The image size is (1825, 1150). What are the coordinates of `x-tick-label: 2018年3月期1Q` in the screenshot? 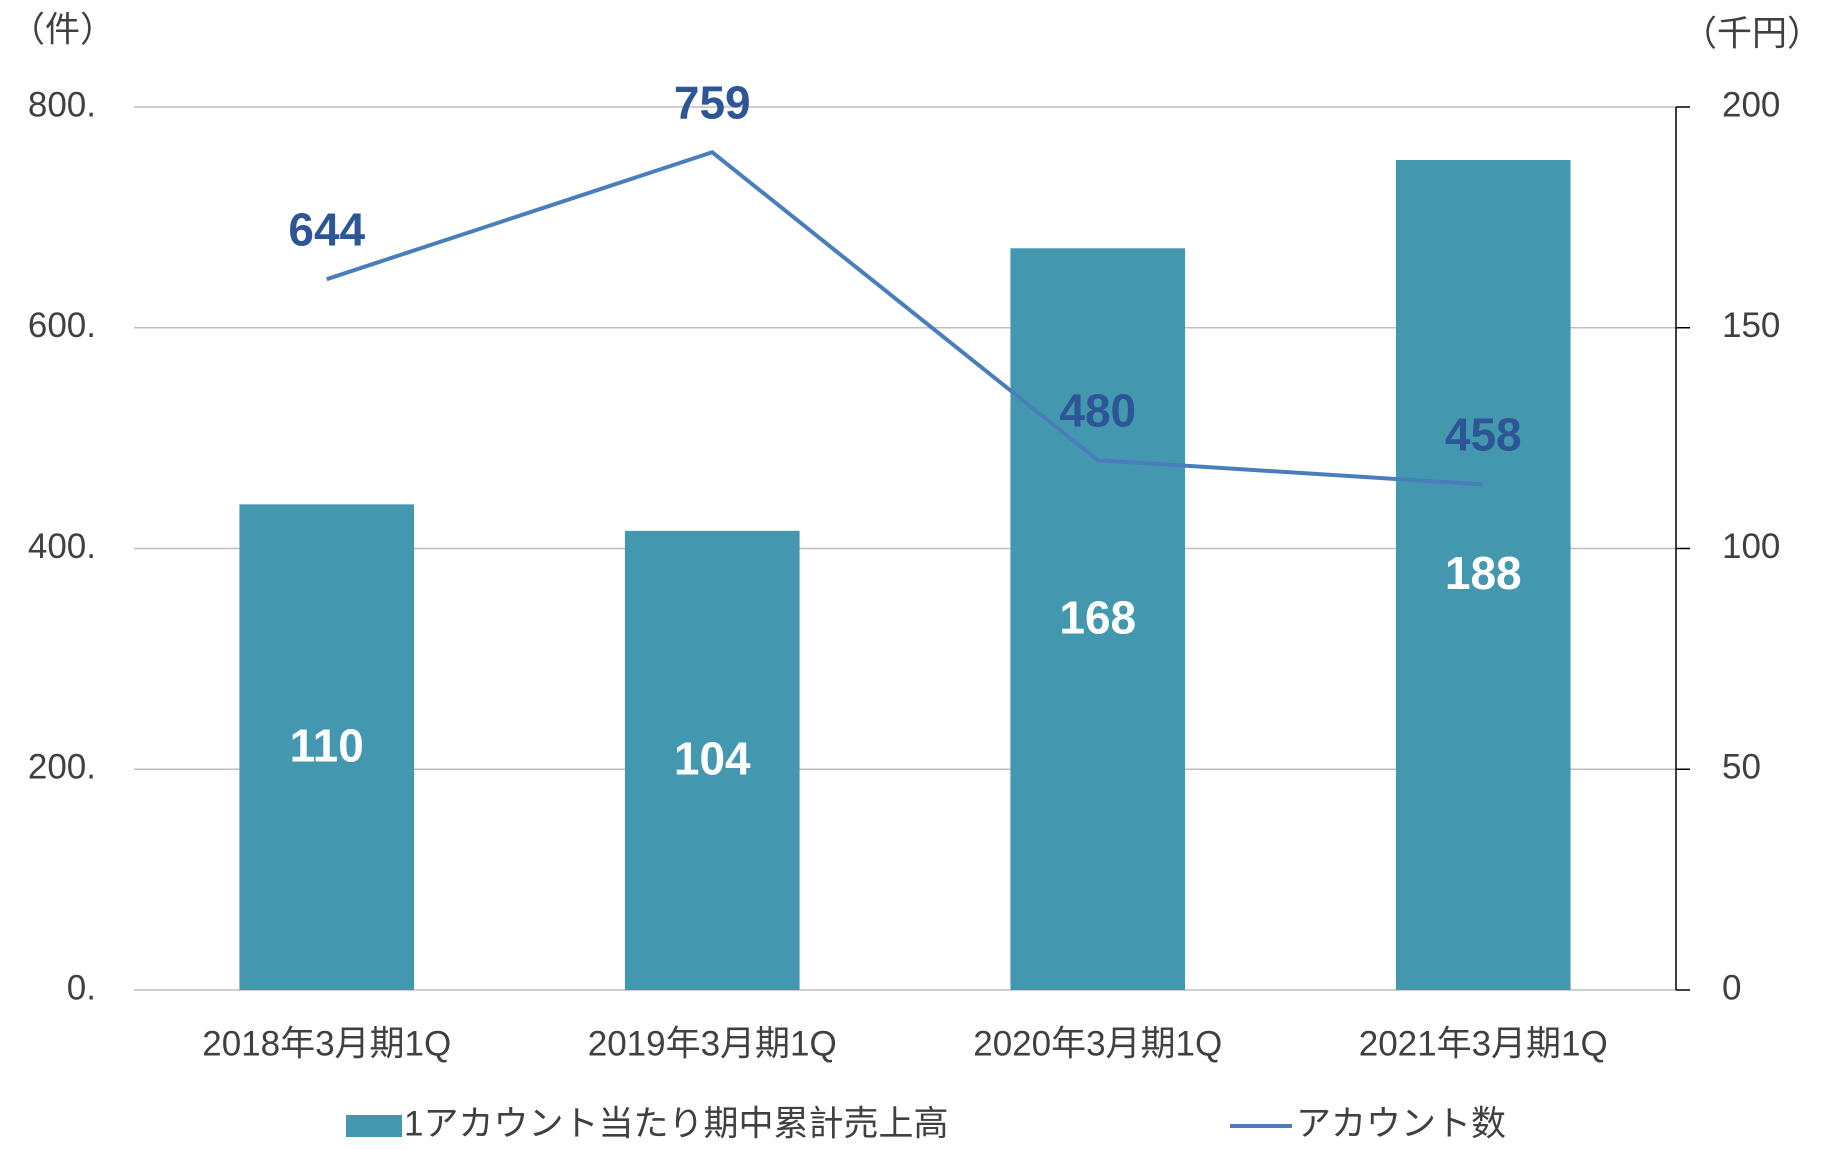 It's located at (326, 1043).